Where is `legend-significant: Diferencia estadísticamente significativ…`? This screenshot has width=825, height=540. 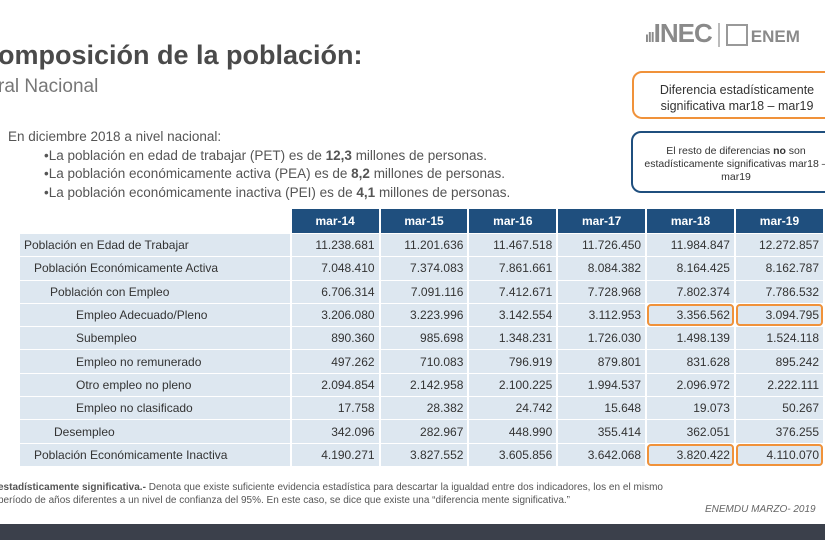
legend-significant: Diferencia estadísticamente significativ… is located at coordinates (728, 95).